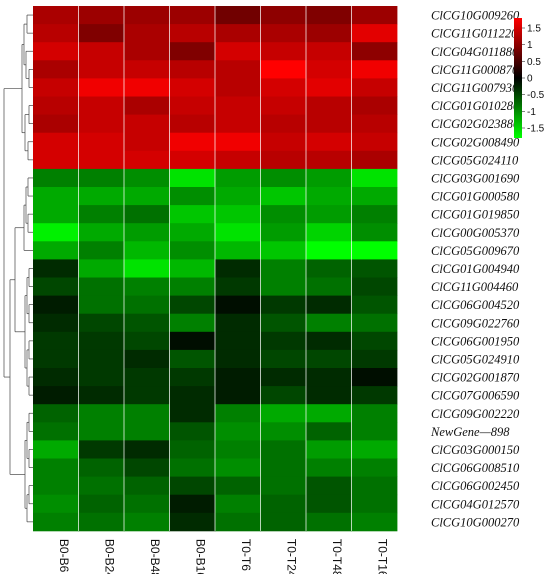 The image size is (550, 574). Describe the element at coordinates (475, 468) in the screenshot. I see `row-label: ClCG06G008510` at that location.